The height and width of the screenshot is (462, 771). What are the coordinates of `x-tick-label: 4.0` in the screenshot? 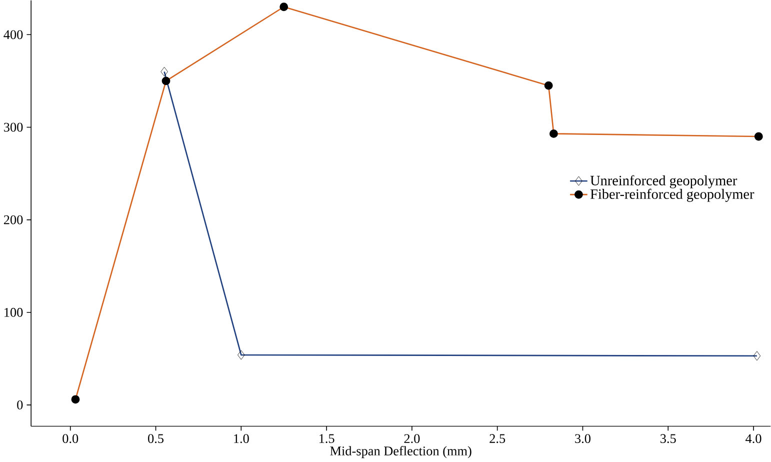 It's located at (754, 439).